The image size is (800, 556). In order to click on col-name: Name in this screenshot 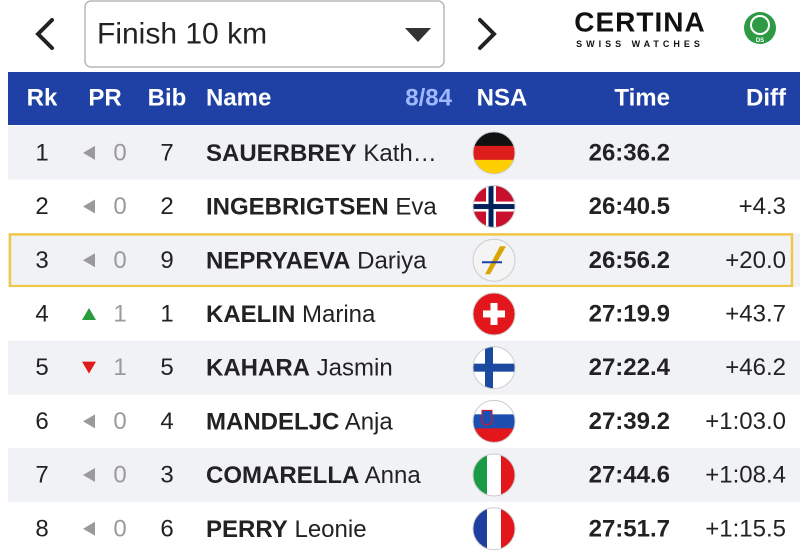, I will do `click(238, 98)`.